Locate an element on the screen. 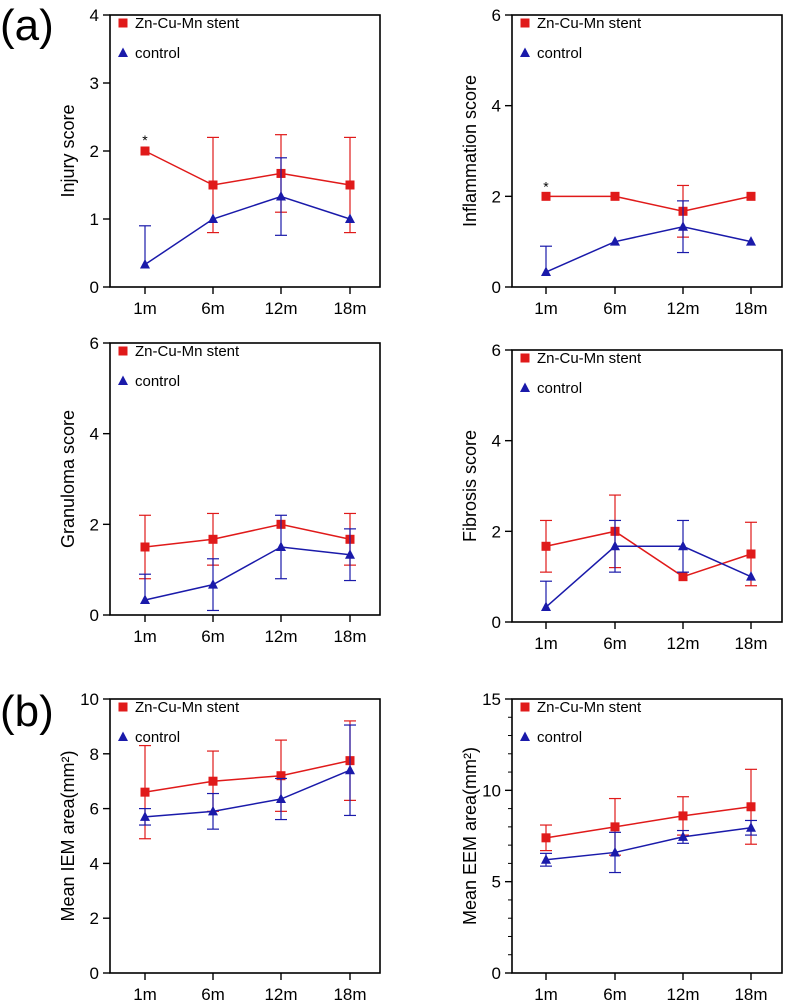  chart3-x-tick-label: 12m is located at coordinates (682, 643).